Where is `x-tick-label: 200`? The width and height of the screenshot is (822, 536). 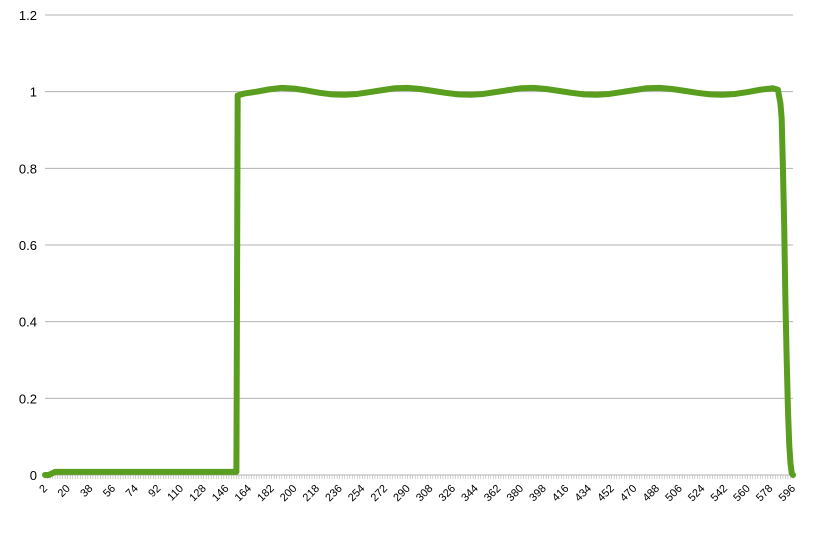 x-tick-label: 200 is located at coordinates (288, 493).